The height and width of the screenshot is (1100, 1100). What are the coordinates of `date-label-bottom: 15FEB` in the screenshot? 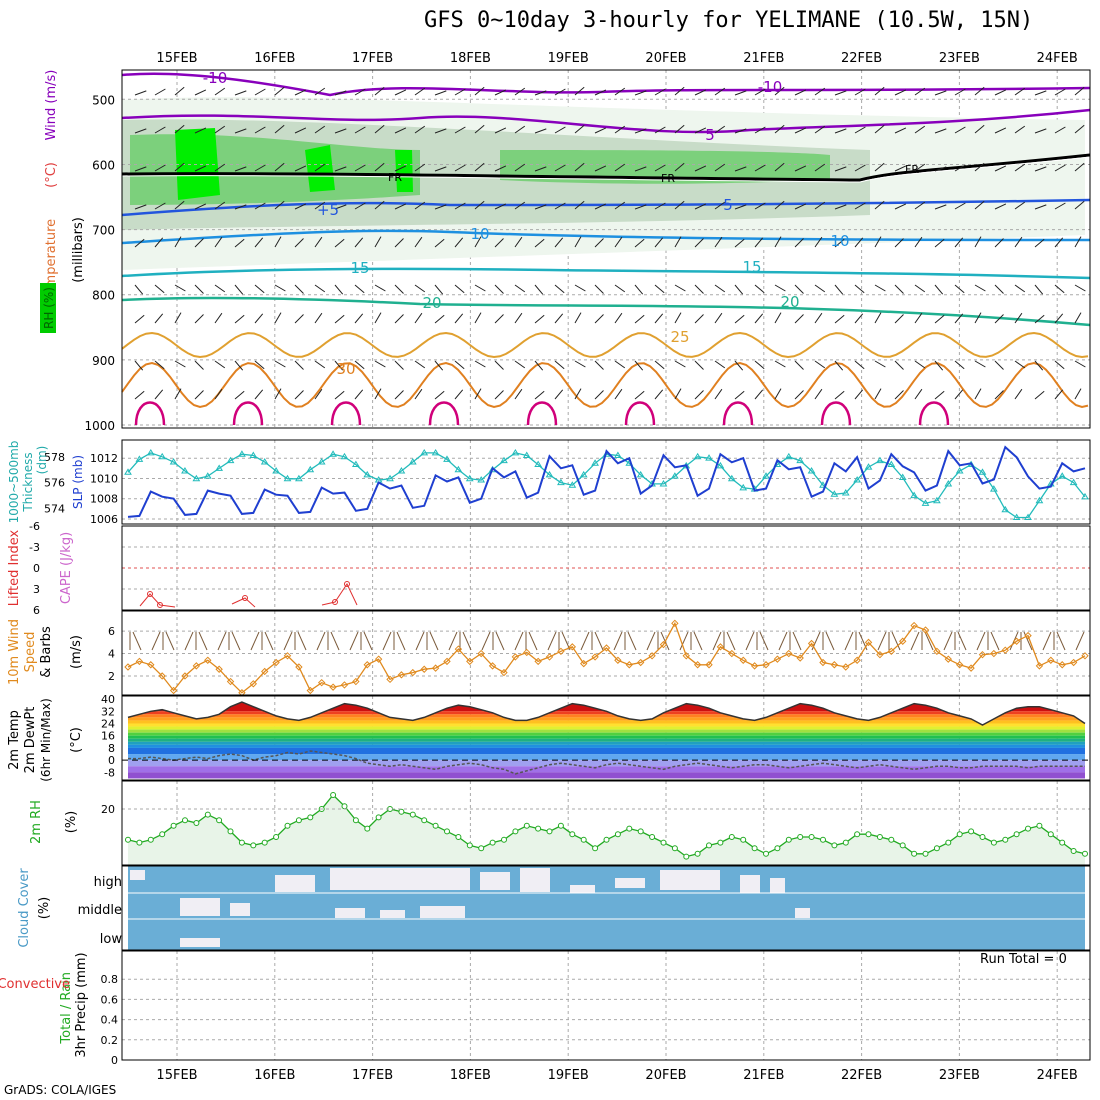 It's located at (176, 1075).